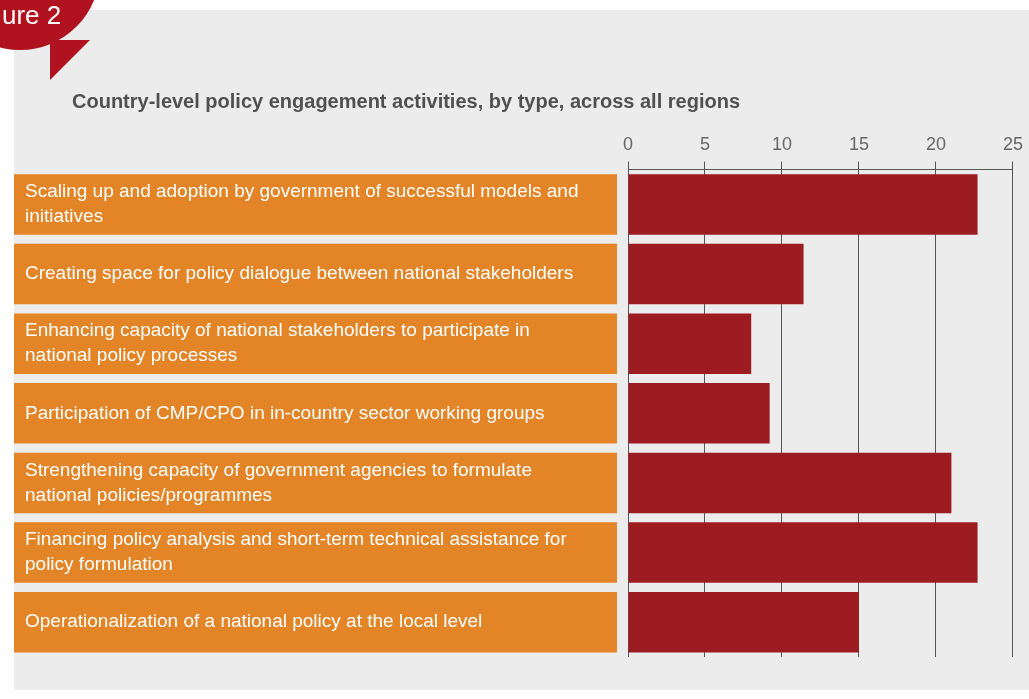 This screenshot has width=1029, height=699. What do you see at coordinates (628, 143) in the screenshot?
I see `x-tick-label: 0` at bounding box center [628, 143].